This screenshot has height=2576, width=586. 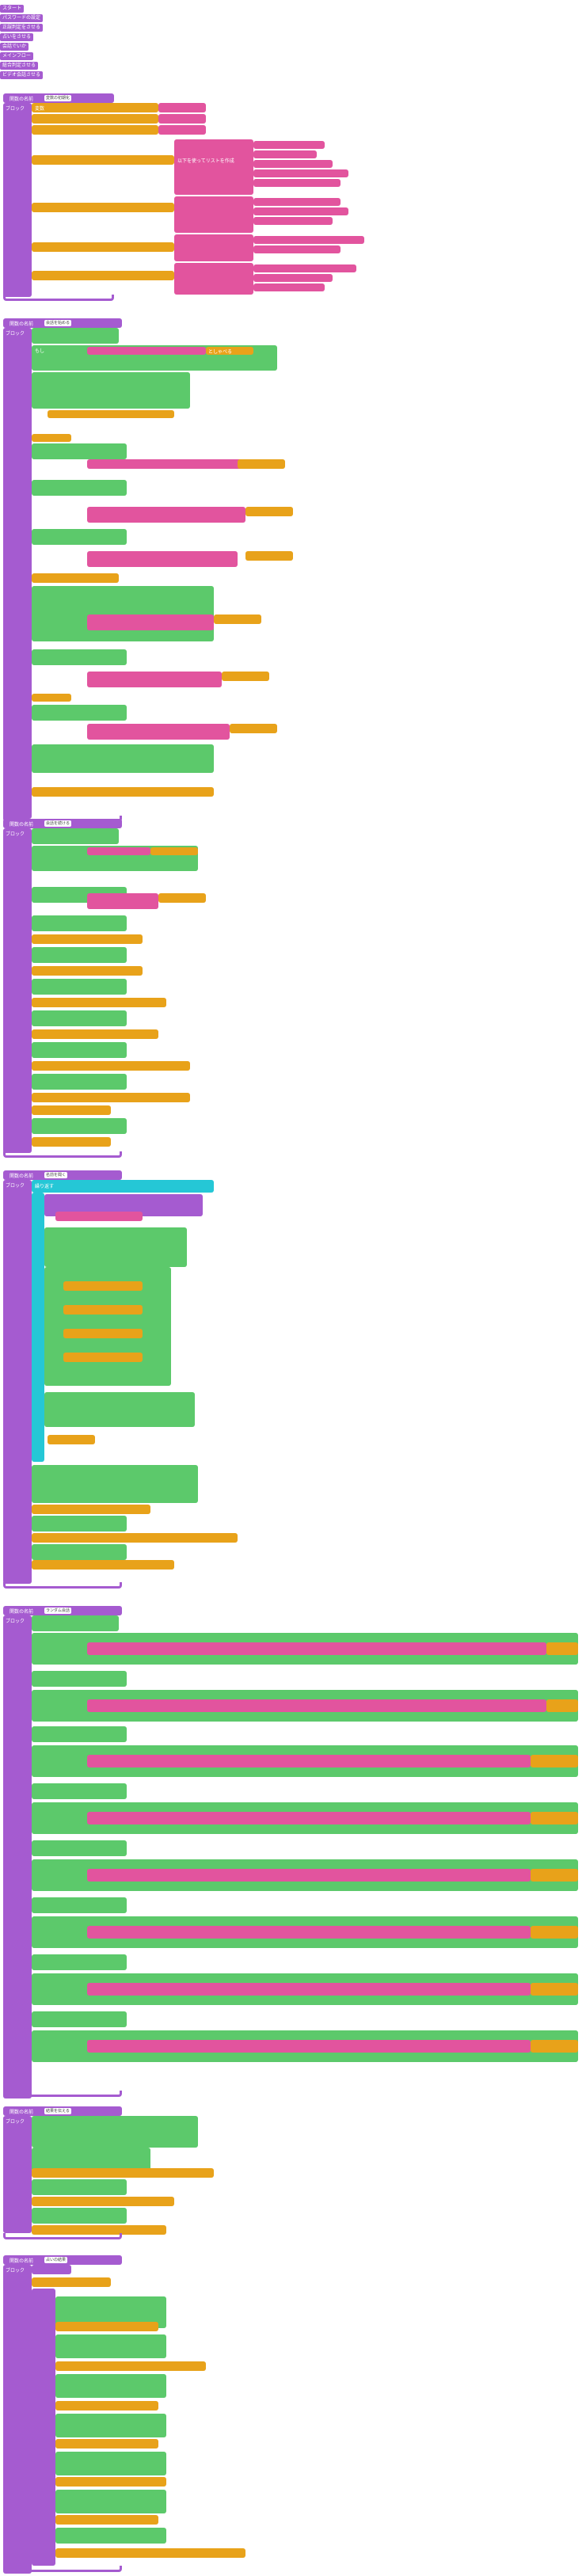 What do you see at coordinates (62, 2260) in the screenshot?
I see `function-hat: 関数の名前 占いの結果` at bounding box center [62, 2260].